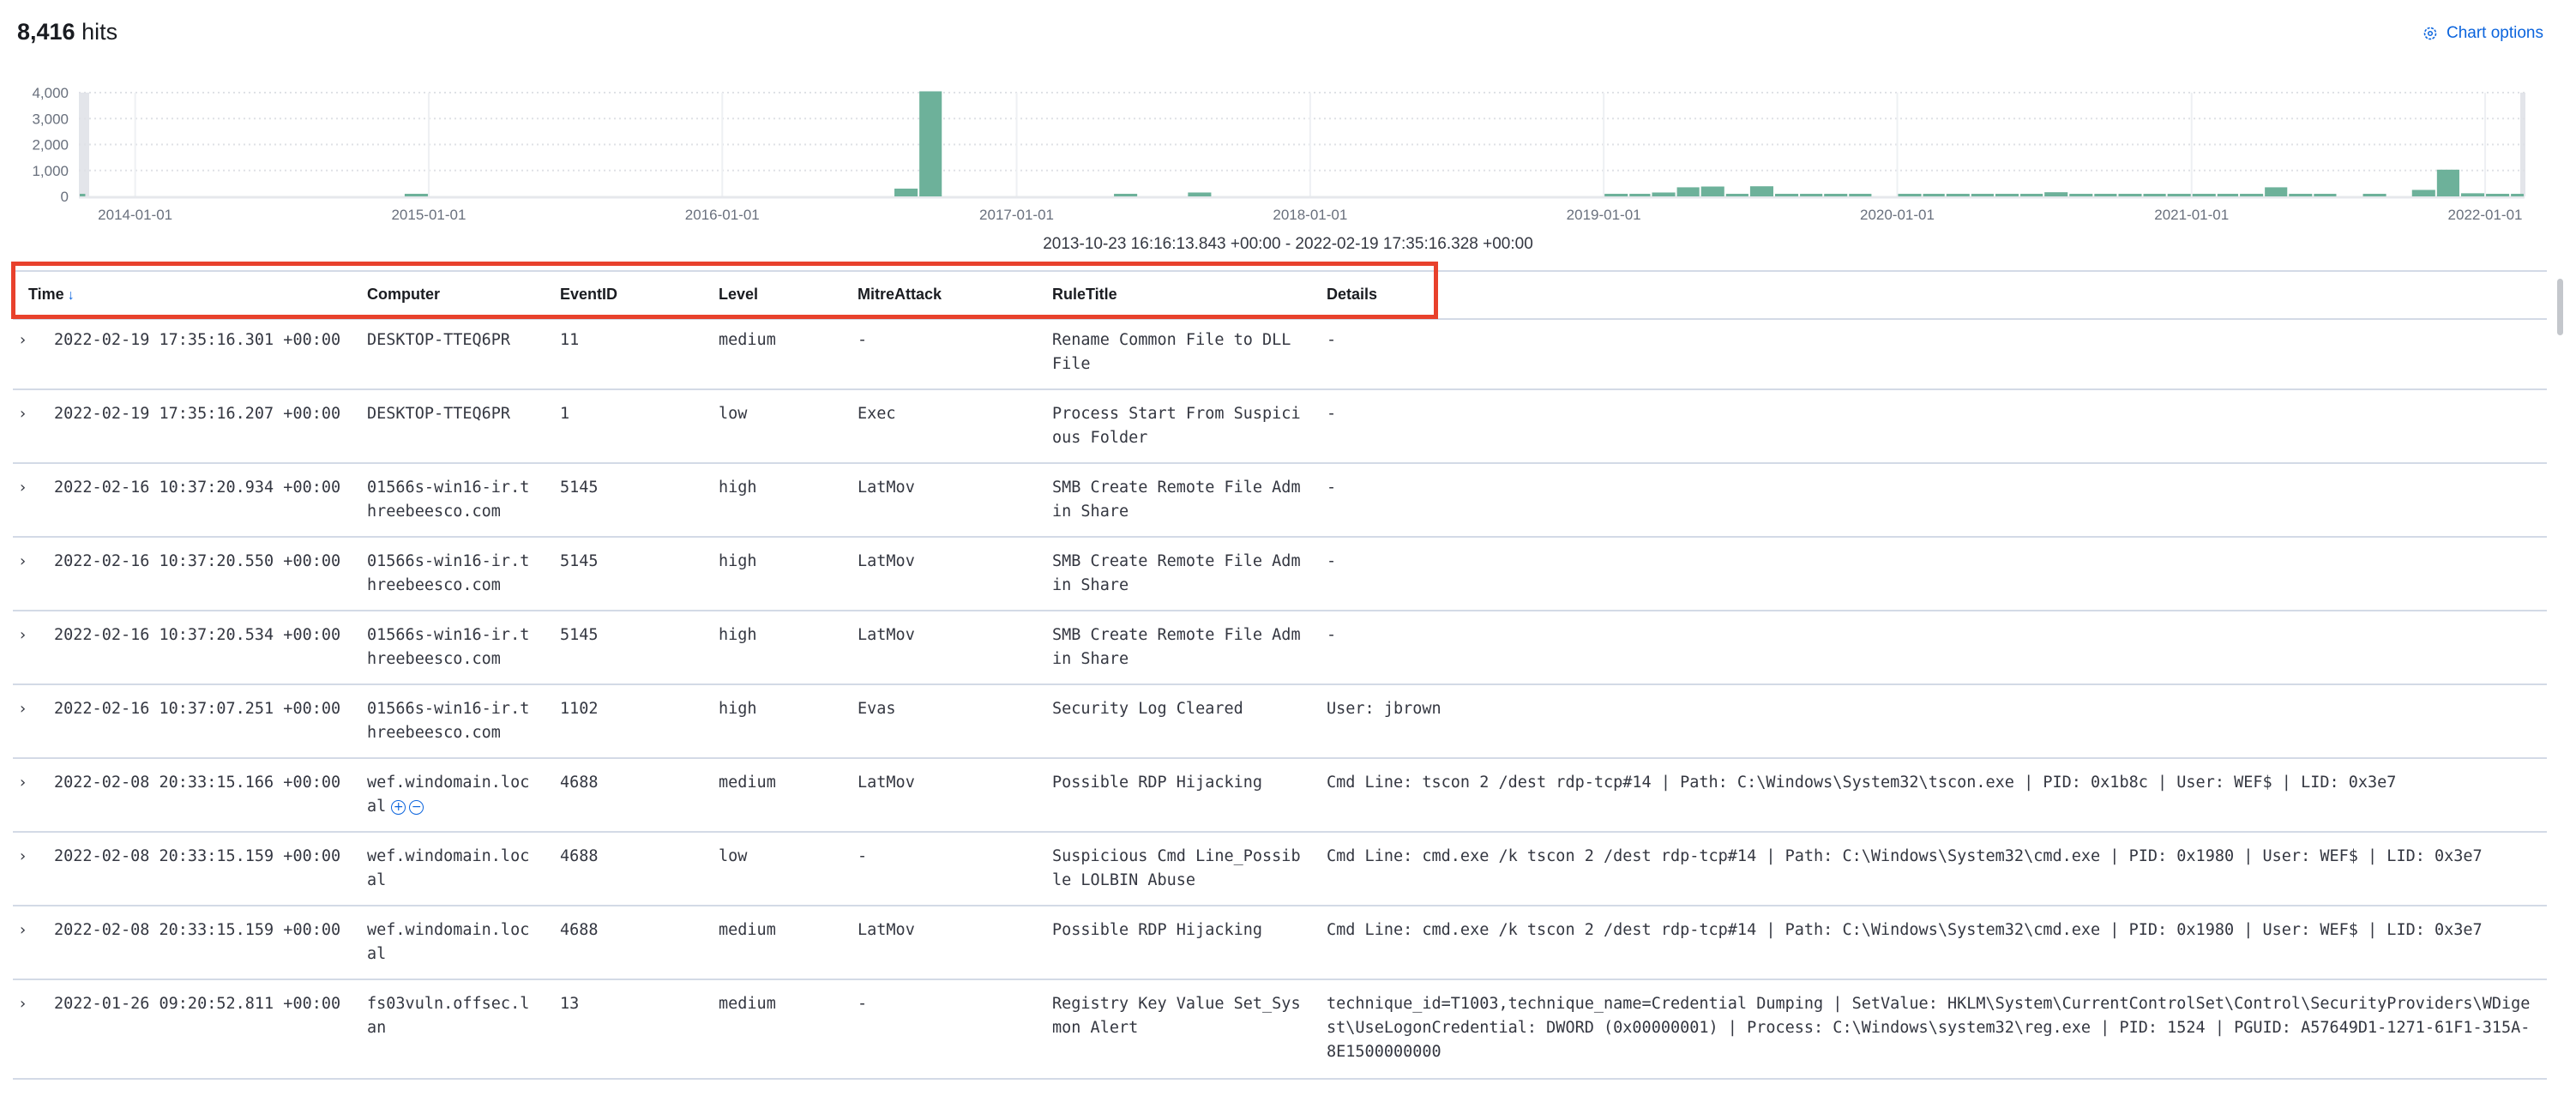 This screenshot has width=2576, height=1096. Describe the element at coordinates (453, 1016) in the screenshot. I see `cell-computer: fs03vuln.offsec.lan` at that location.